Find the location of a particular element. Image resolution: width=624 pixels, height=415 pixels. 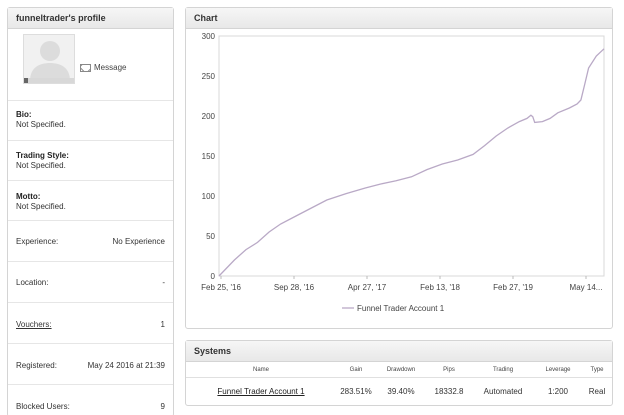

registered-value: May 24 2016 at 21:39 is located at coordinates (126, 365).